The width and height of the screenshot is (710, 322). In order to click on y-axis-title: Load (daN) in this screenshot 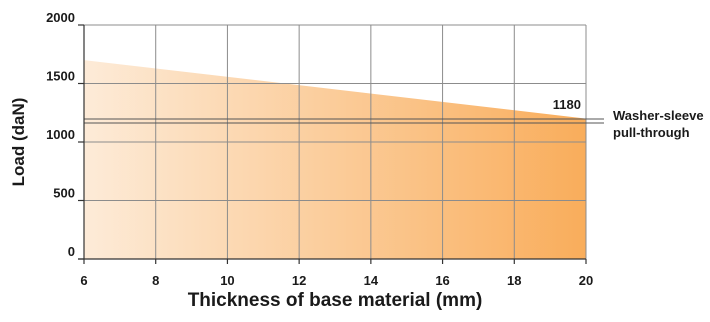, I will do `click(18, 142)`.